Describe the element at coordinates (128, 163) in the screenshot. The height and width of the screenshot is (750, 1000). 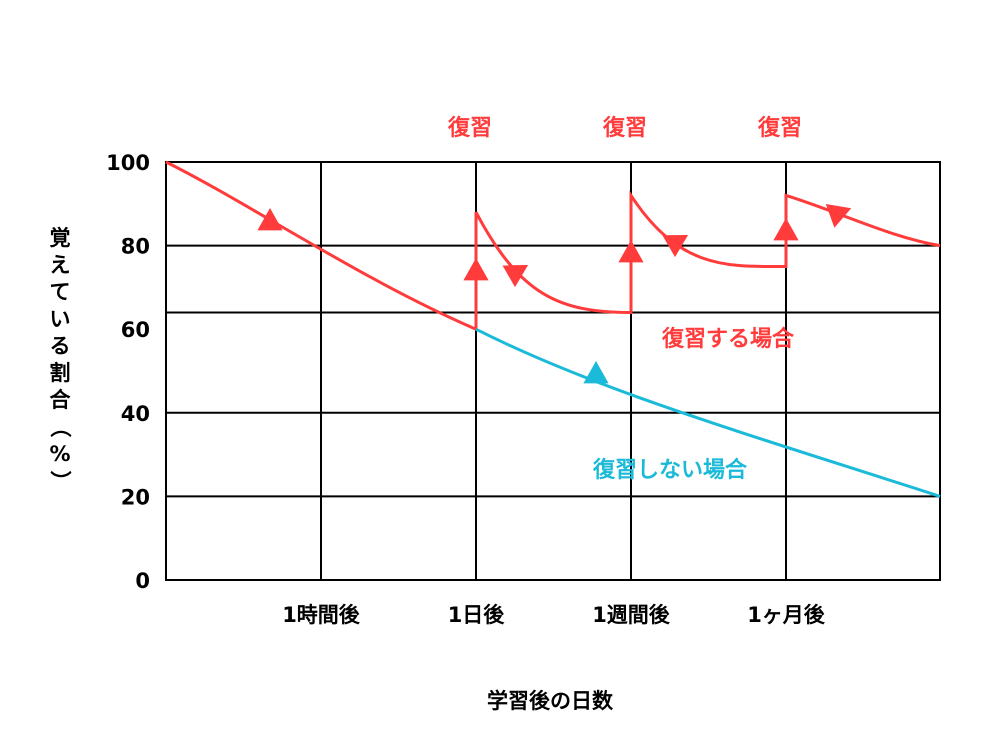
I see `y-tick-label: 100` at that location.